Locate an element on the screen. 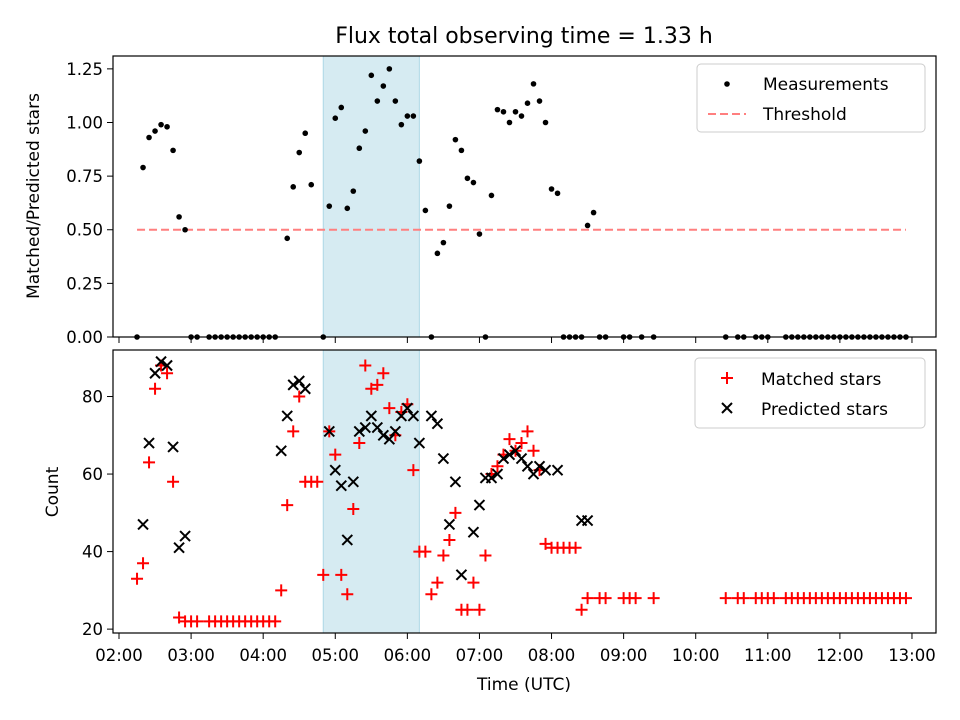 The image size is (960, 720). top-y-tick-label: 1.25 is located at coordinates (84, 69).